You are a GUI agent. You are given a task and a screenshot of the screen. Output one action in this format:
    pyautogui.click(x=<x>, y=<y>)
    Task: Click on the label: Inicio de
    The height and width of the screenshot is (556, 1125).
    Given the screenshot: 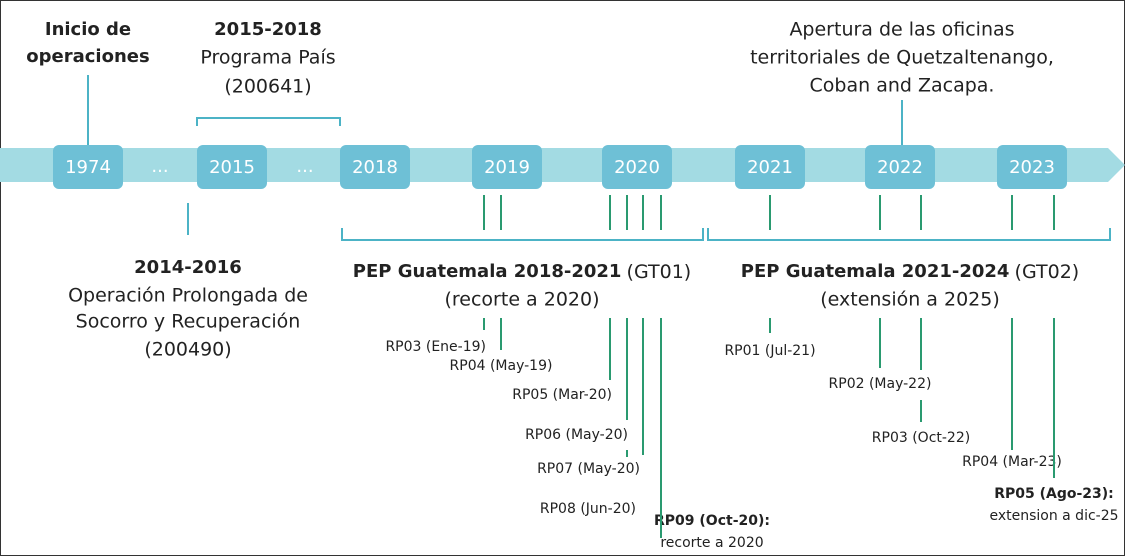 What is the action you would take?
    pyautogui.click(x=88, y=29)
    